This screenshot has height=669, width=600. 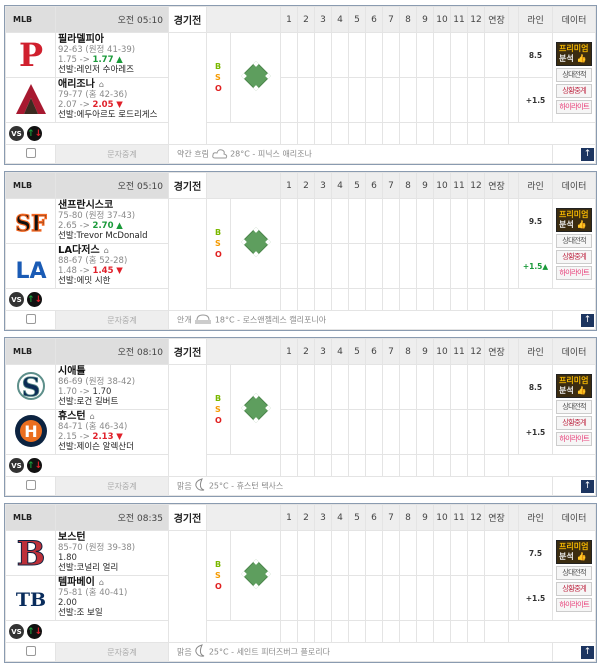 What do you see at coordinates (300, 631) in the screenshot?
I see `vs-row: VS ↑ ↓` at bounding box center [300, 631].